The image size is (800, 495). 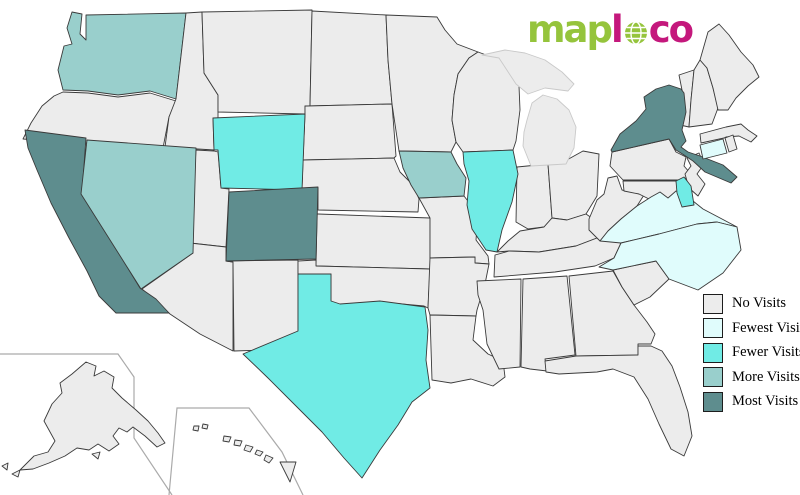 I want to click on legend-label-more-visits: More Visits, so click(x=766, y=376).